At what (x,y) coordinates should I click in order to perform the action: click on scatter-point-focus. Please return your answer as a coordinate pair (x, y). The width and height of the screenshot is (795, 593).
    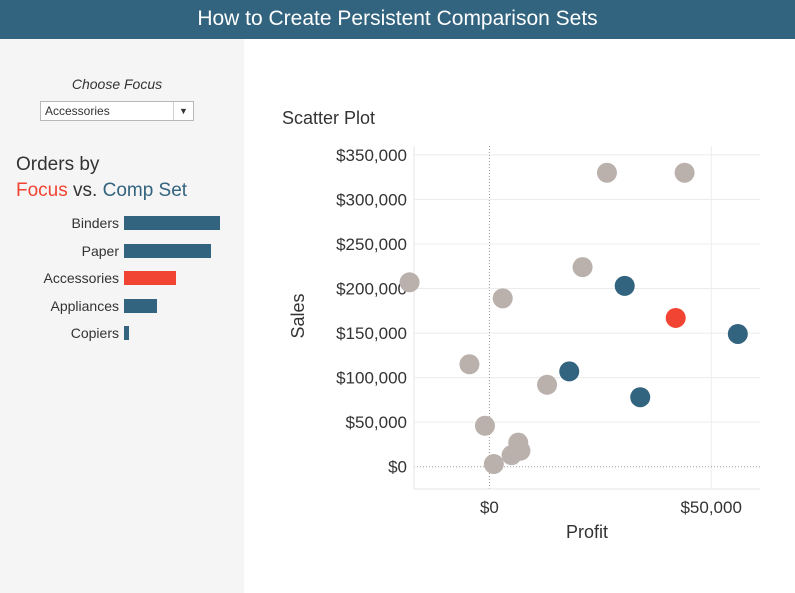
    Looking at the image, I should click on (675, 317).